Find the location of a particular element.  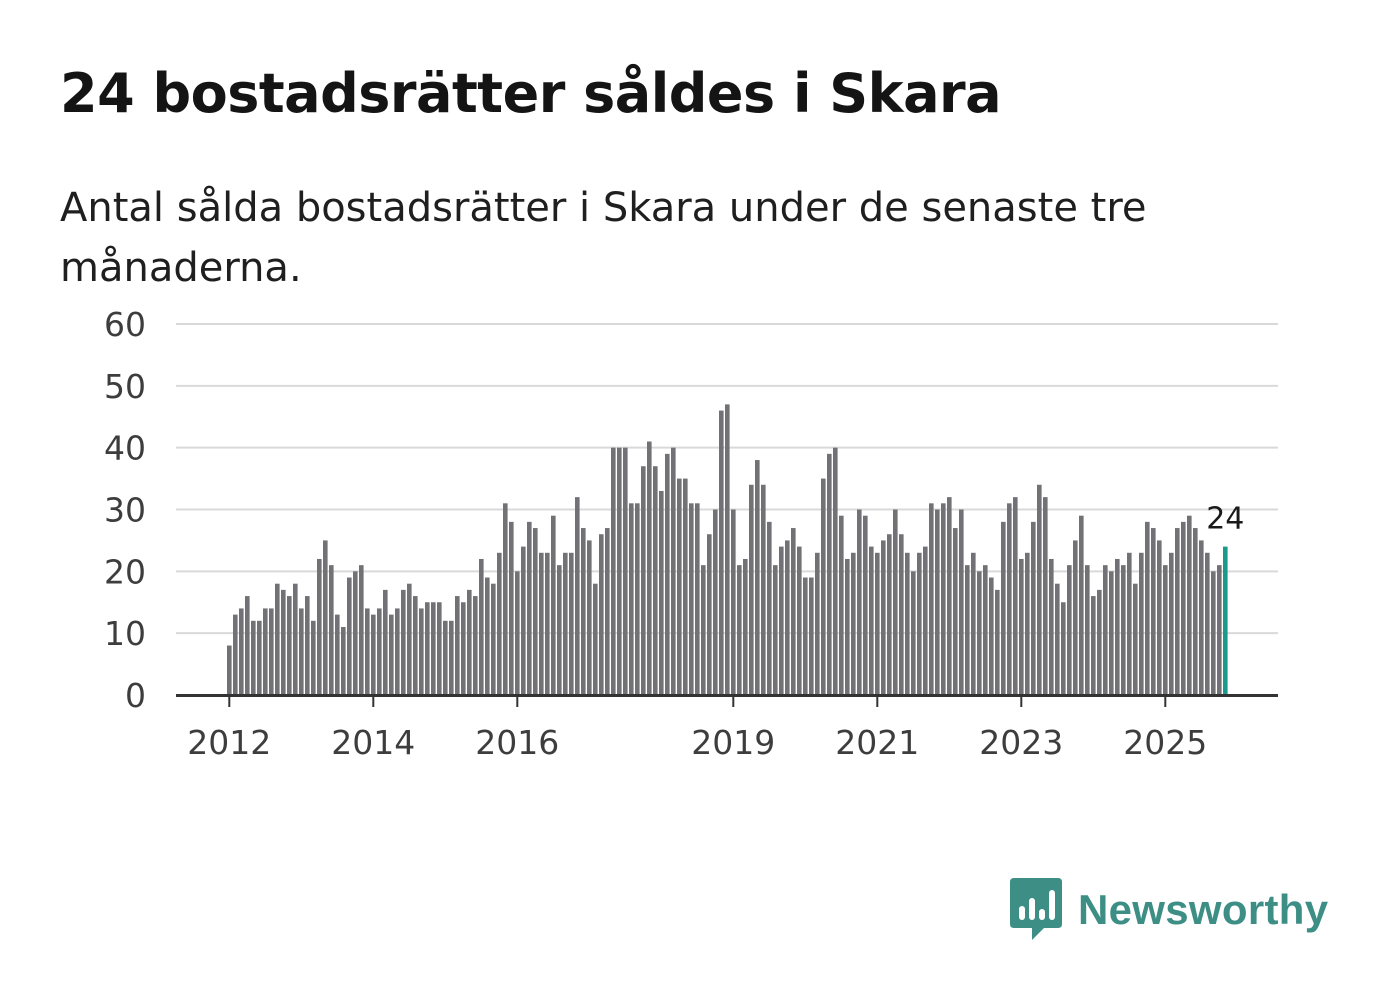

x-tick-label: 2012 is located at coordinates (229, 742).